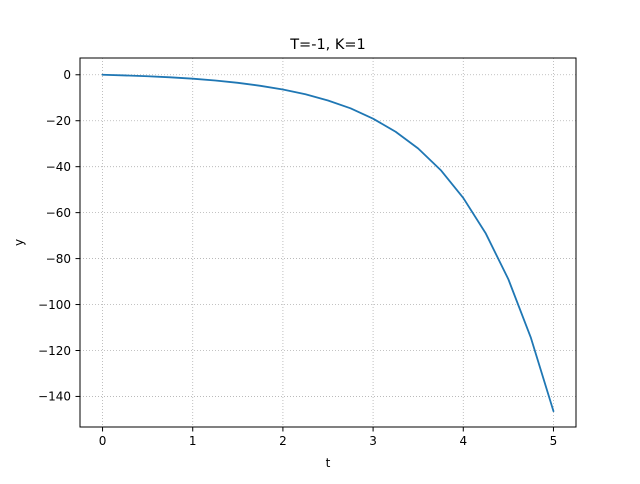 The image size is (640, 484). Describe the element at coordinates (327, 45) in the screenshot. I see `chart-title: T=-1, K=1` at that location.